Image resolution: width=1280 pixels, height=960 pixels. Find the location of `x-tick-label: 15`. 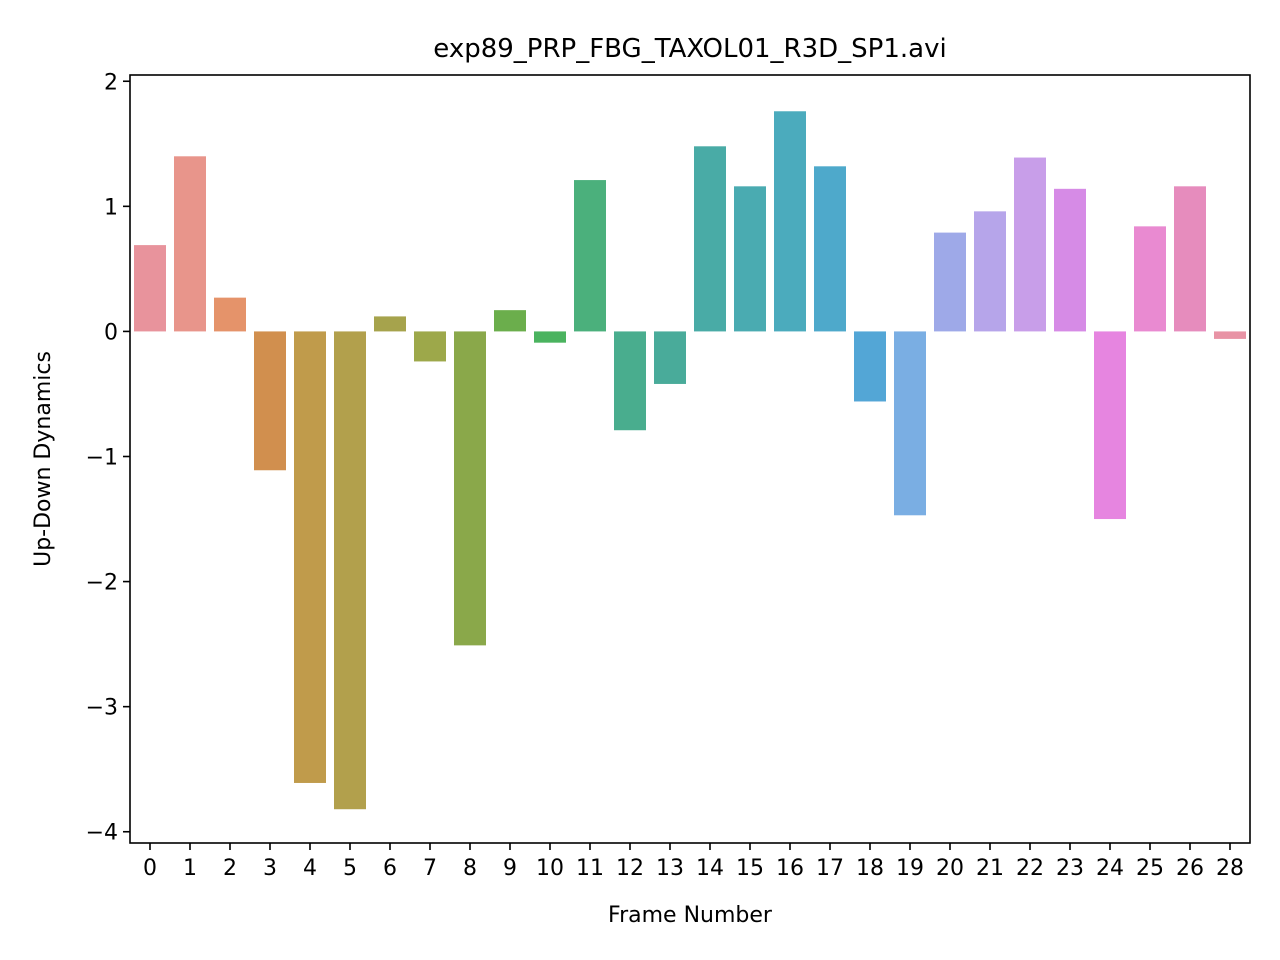

x-tick-label: 15 is located at coordinates (750, 868).